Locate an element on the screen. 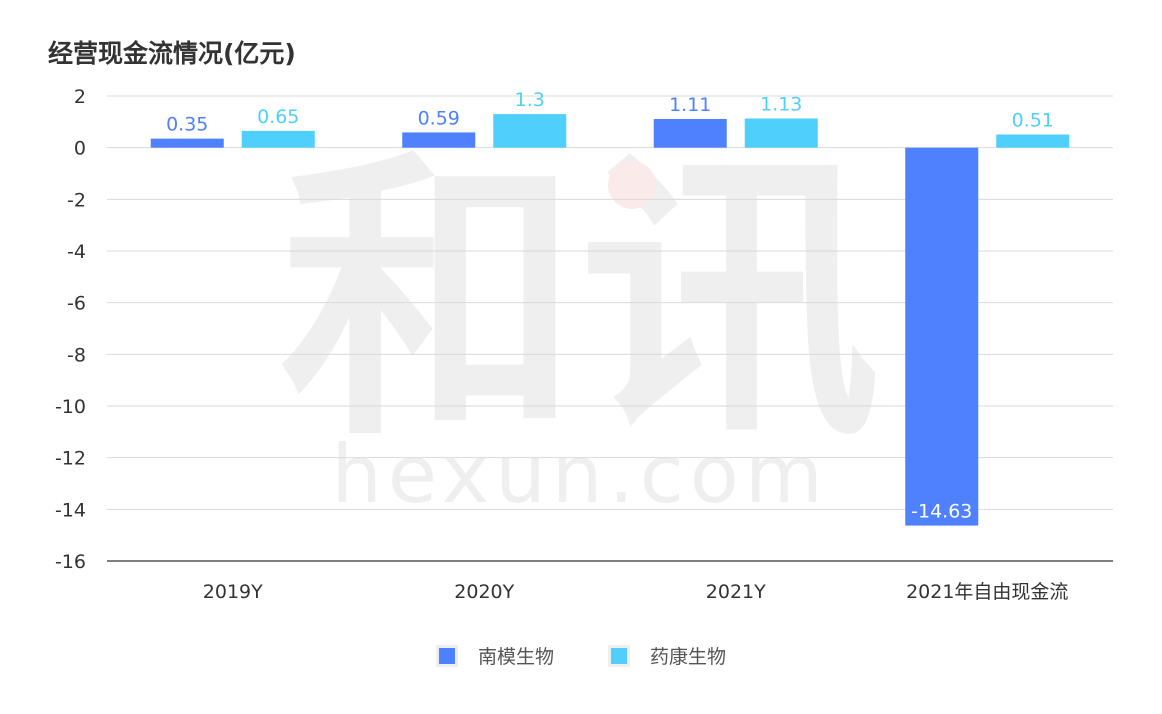 This screenshot has width=1162, height=714. y-tick-label: -16 is located at coordinates (70, 562).